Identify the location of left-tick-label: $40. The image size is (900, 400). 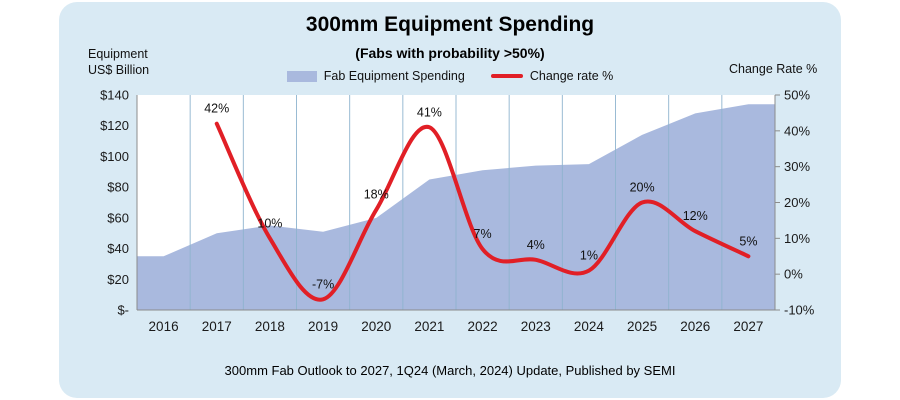
(118, 248).